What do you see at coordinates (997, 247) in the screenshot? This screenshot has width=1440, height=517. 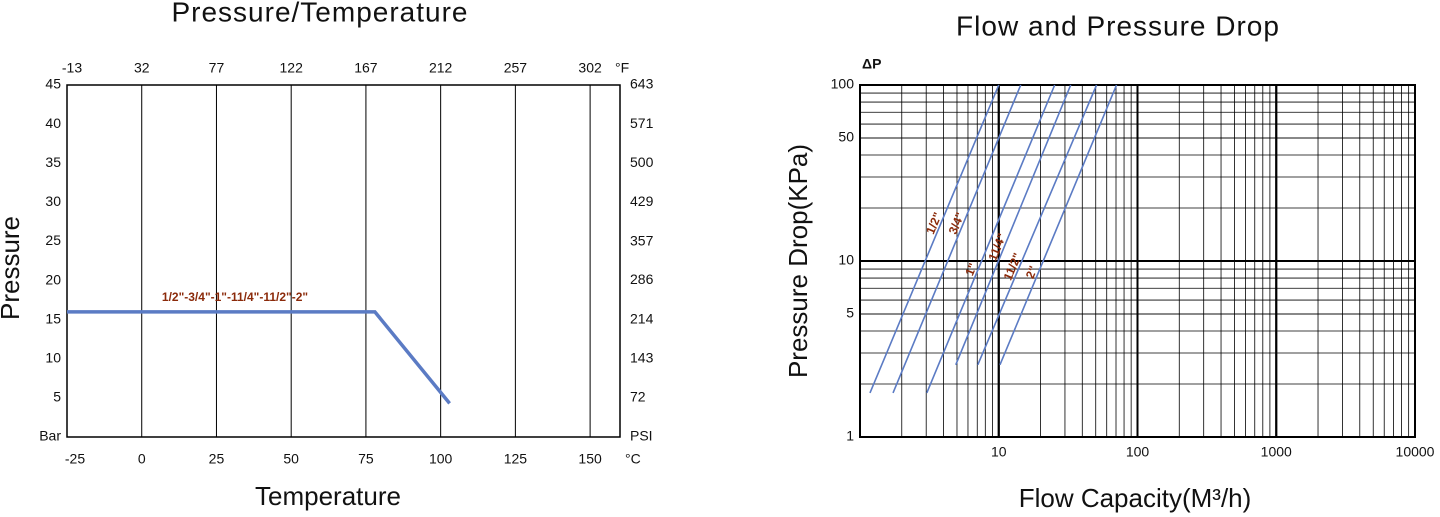 I see `series-label: 11/4"` at bounding box center [997, 247].